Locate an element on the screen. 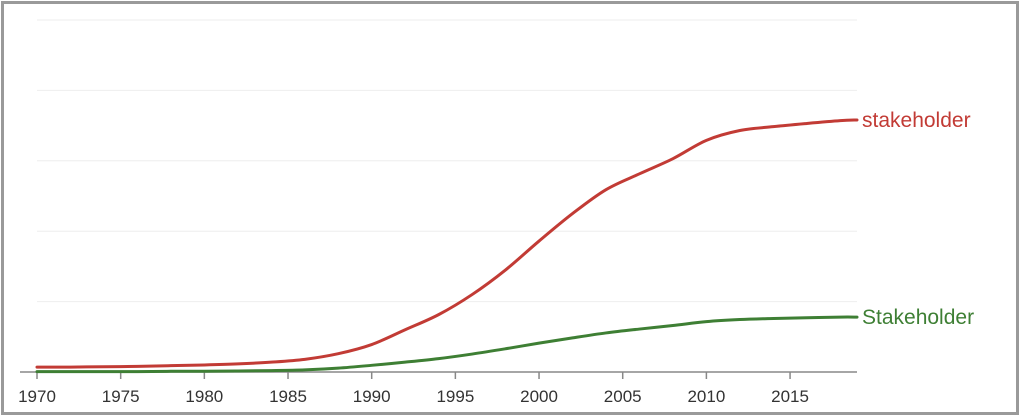  series-label: stakeholder is located at coordinates (916, 120).